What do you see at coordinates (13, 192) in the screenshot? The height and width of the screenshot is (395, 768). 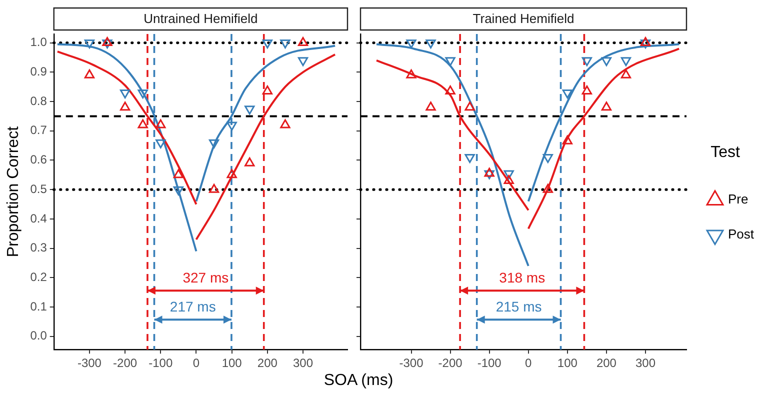 I see `y-axis-title: Proportion Correct` at bounding box center [13, 192].